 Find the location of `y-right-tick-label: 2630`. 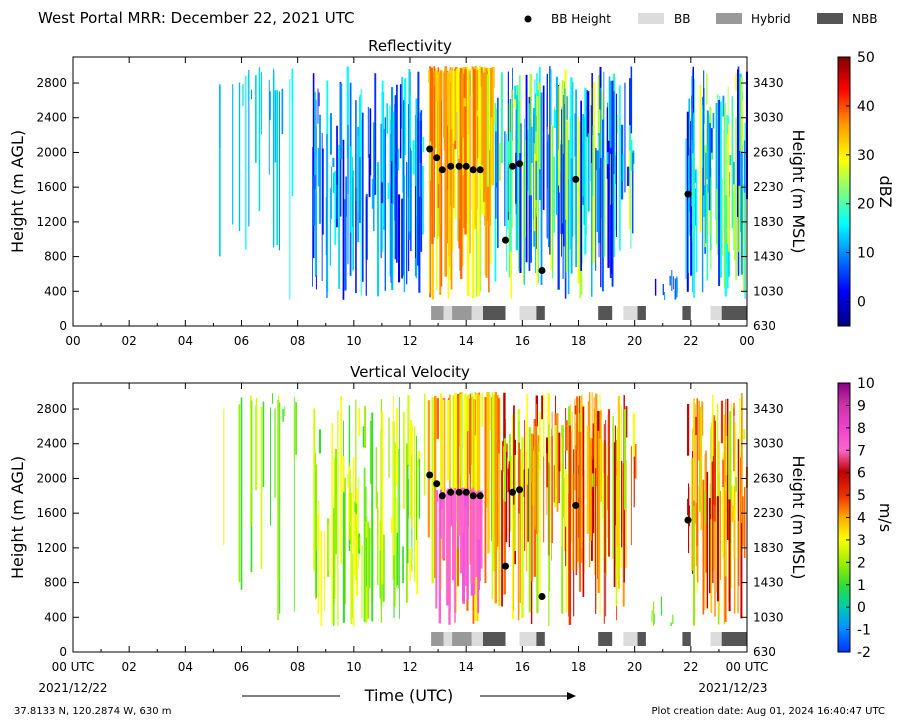

y-right-tick-label: 2630 is located at coordinates (768, 152).